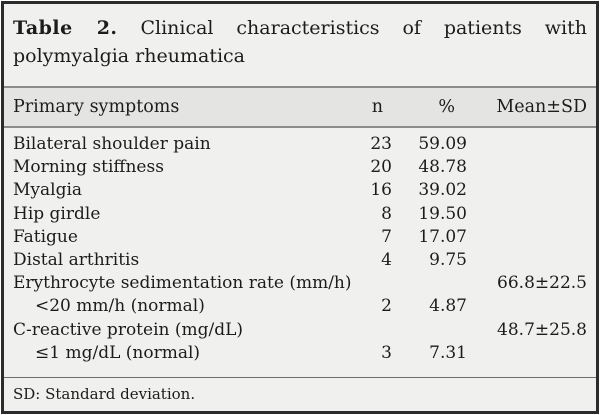 This screenshot has height=415, width=600. What do you see at coordinates (448, 259) in the screenshot?
I see `row-pct: 9.75` at bounding box center [448, 259].